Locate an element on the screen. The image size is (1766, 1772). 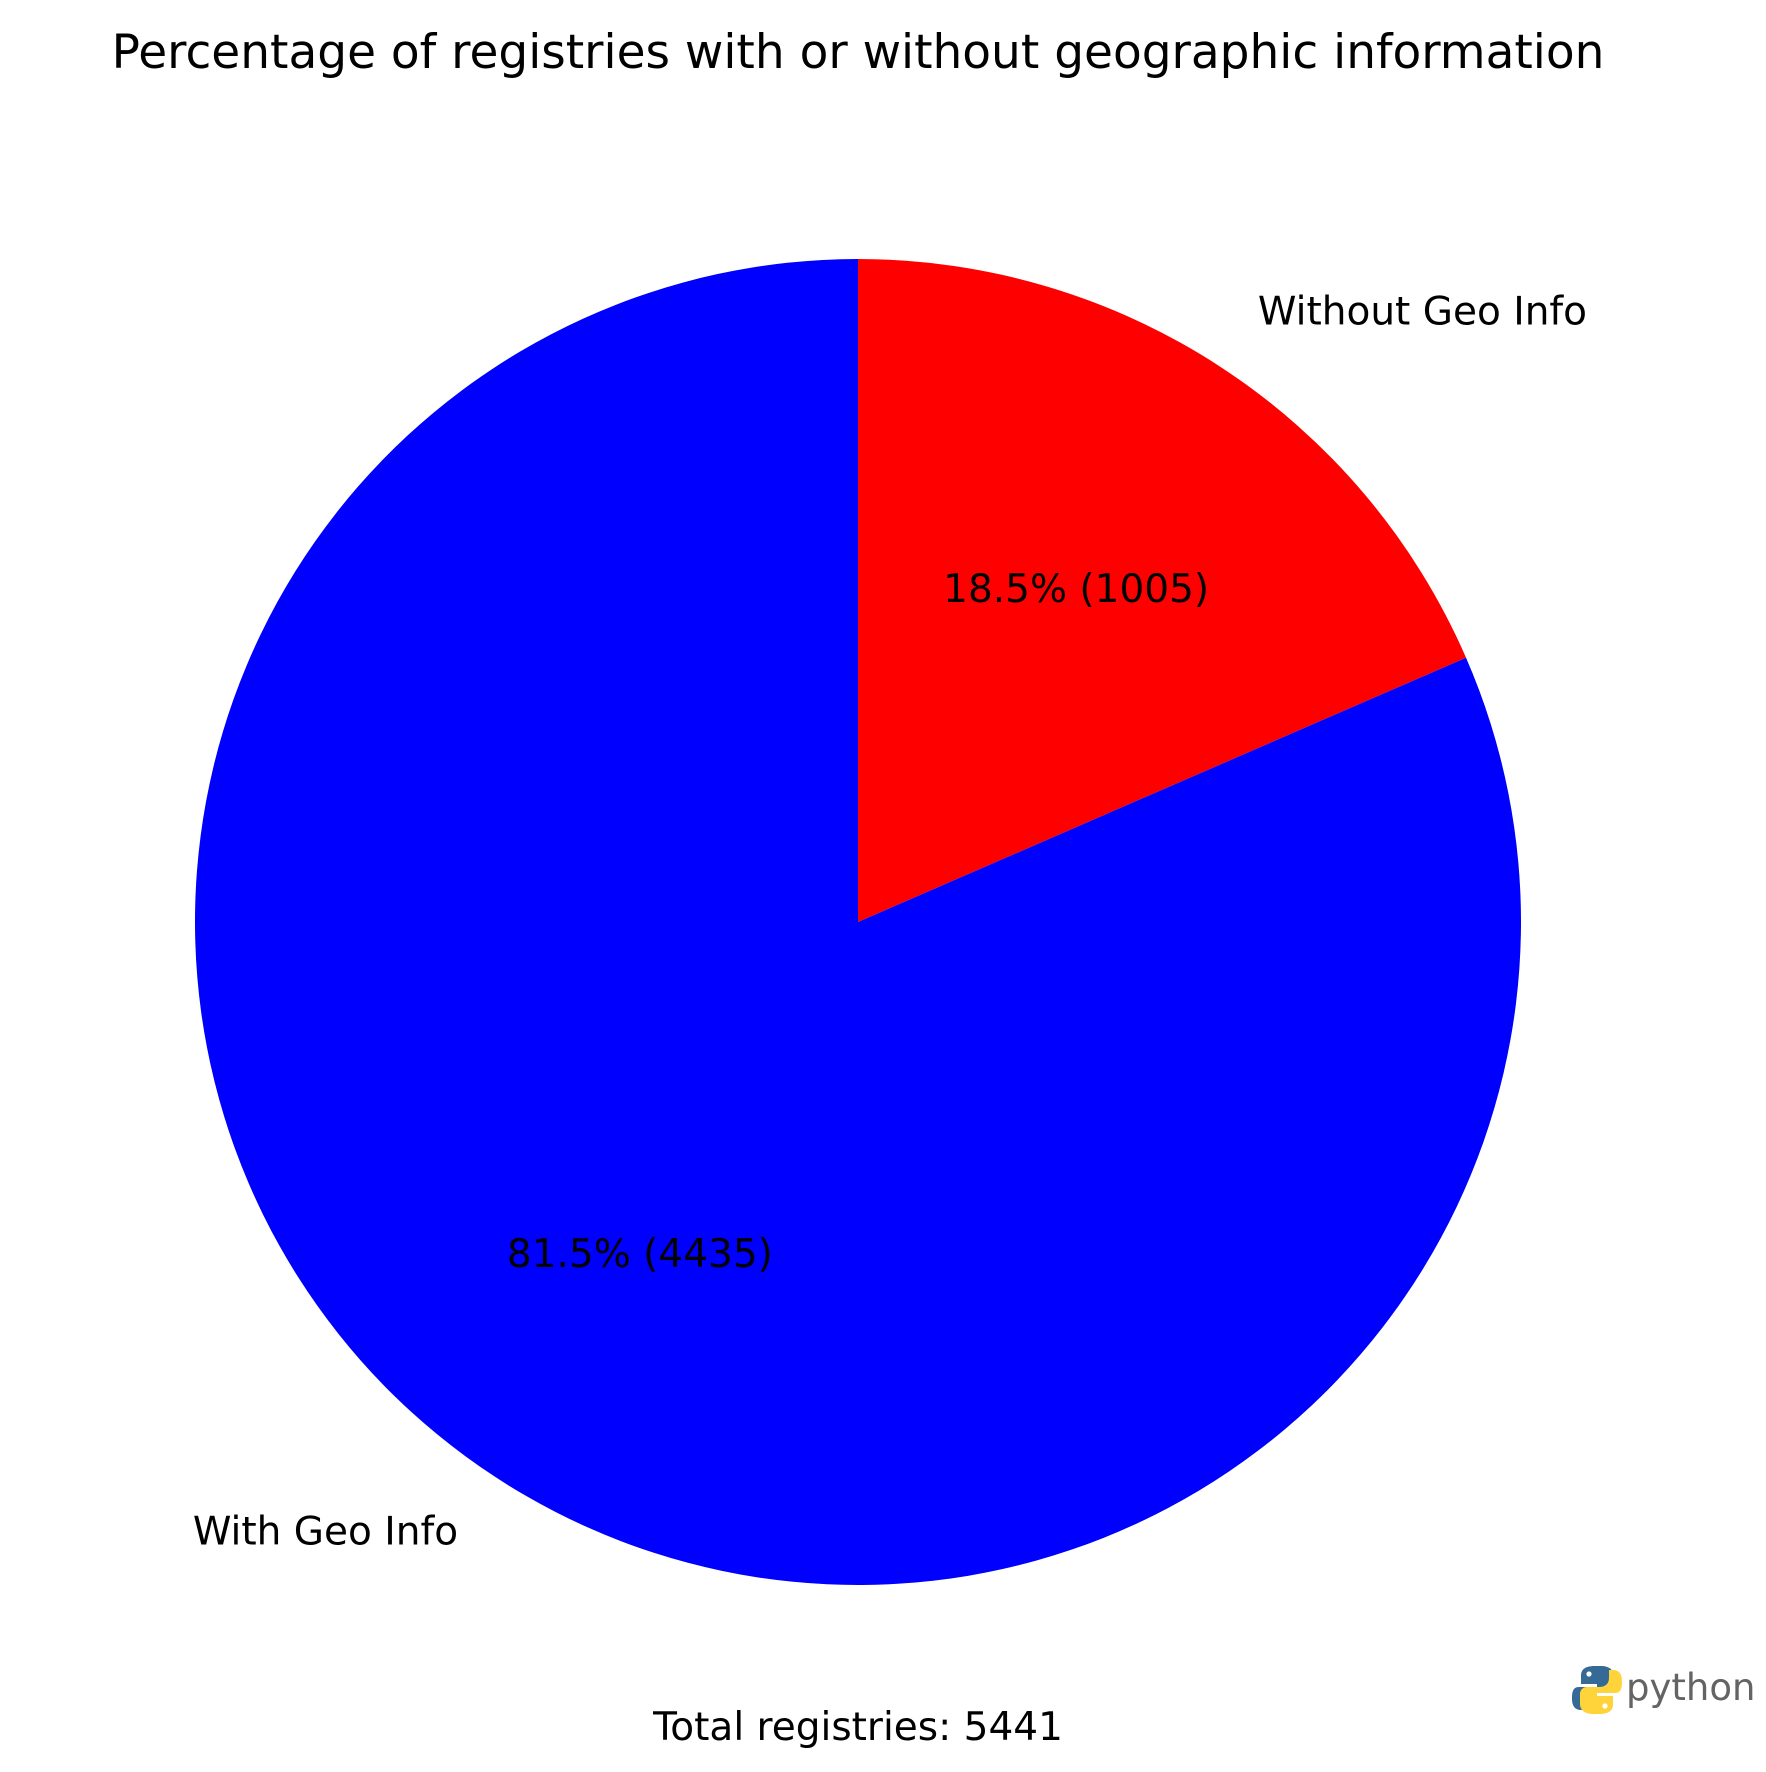
python-logo-text: python is located at coordinates (1690, 1687).